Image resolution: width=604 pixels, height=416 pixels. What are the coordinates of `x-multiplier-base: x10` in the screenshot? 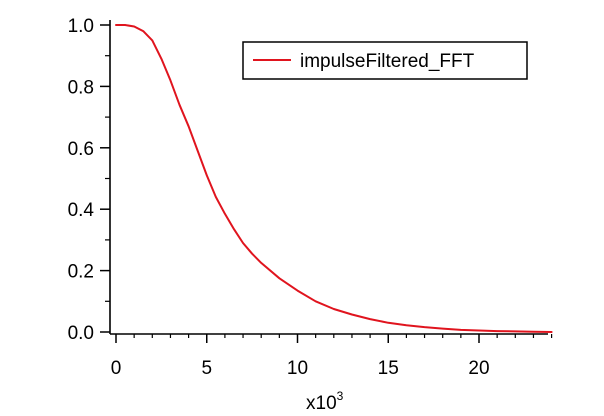 It's located at (321, 403).